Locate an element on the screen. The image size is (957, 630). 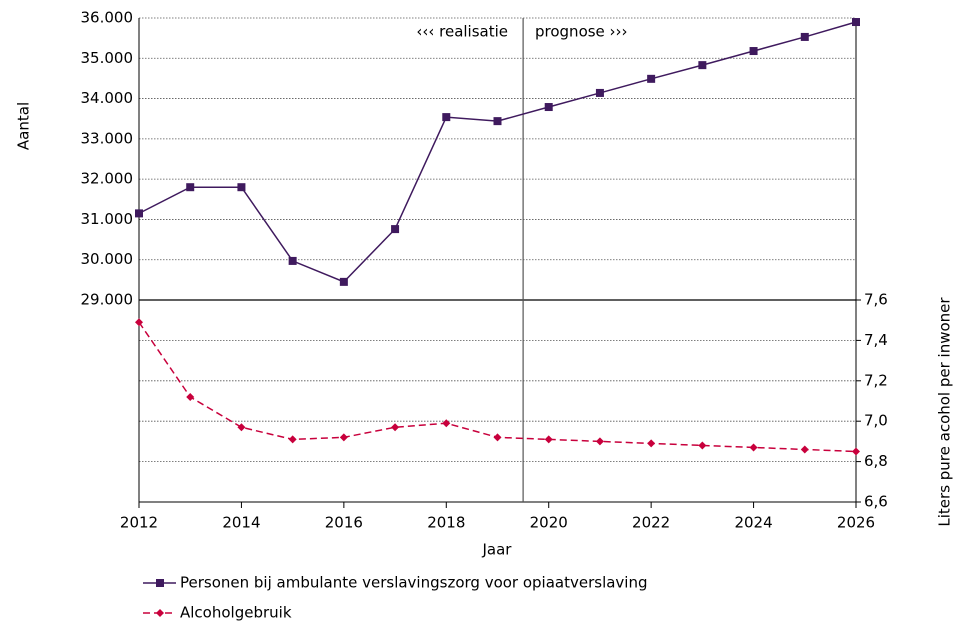
x-tick-label: 2026 is located at coordinates (856, 523).